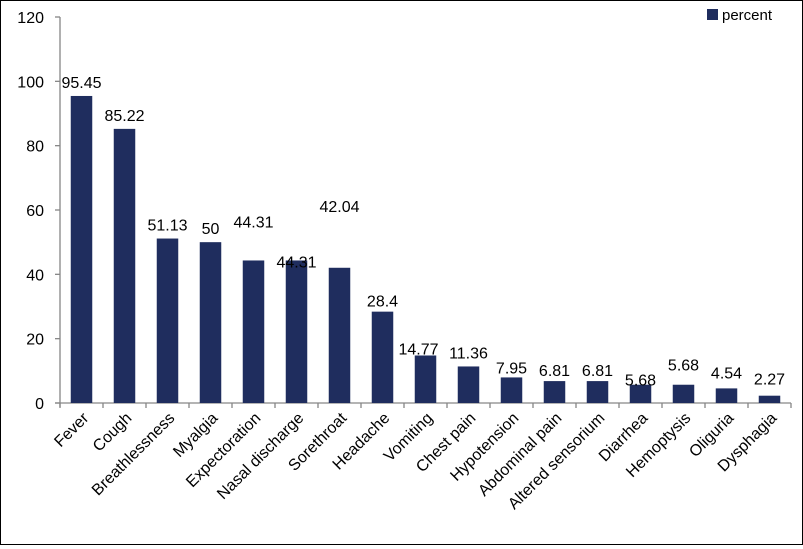 The width and height of the screenshot is (803, 549). What do you see at coordinates (223, 450) in the screenshot?
I see `category-label: Expectoration` at bounding box center [223, 450].